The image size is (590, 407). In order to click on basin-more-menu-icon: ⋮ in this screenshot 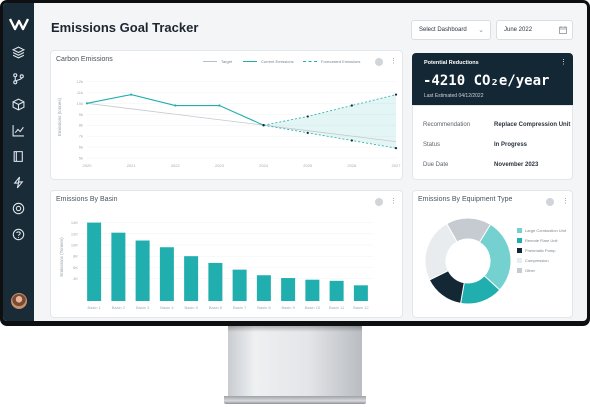, I will do `click(393, 201)`.